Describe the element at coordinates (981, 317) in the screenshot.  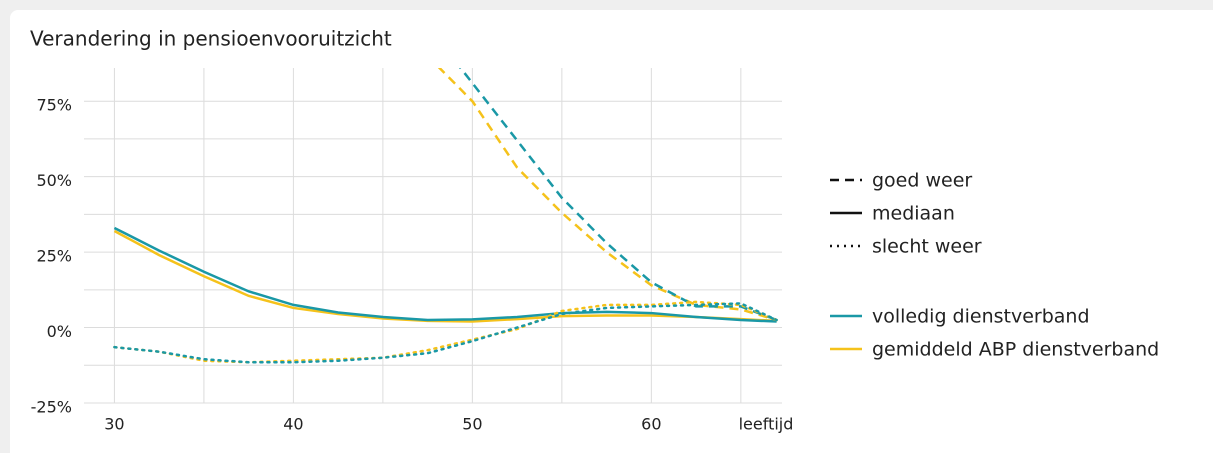
I see `legend-label: volledig dienstverband` at that location.